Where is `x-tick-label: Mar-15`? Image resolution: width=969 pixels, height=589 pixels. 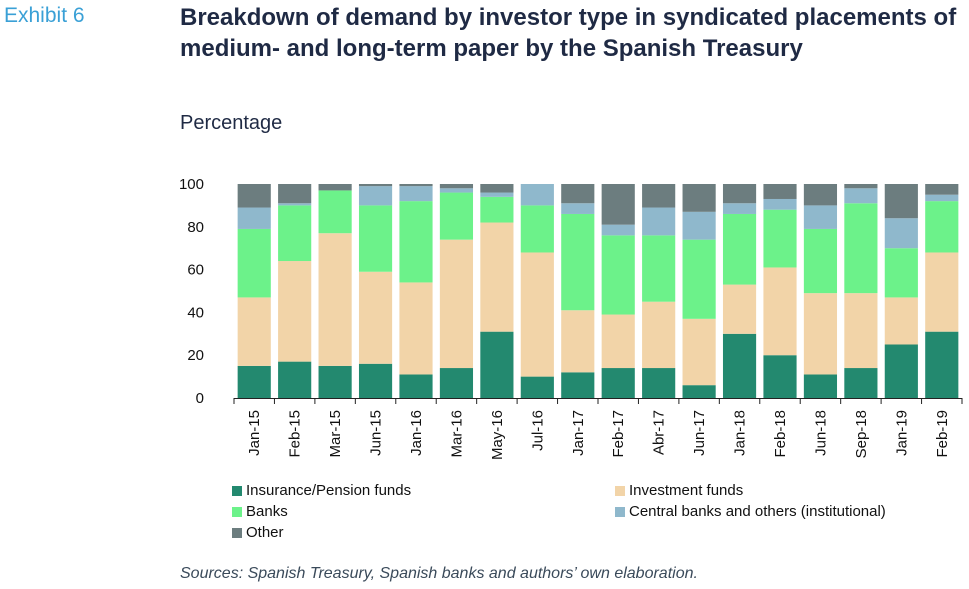
x-tick-label: Mar-15 is located at coordinates (335, 434).